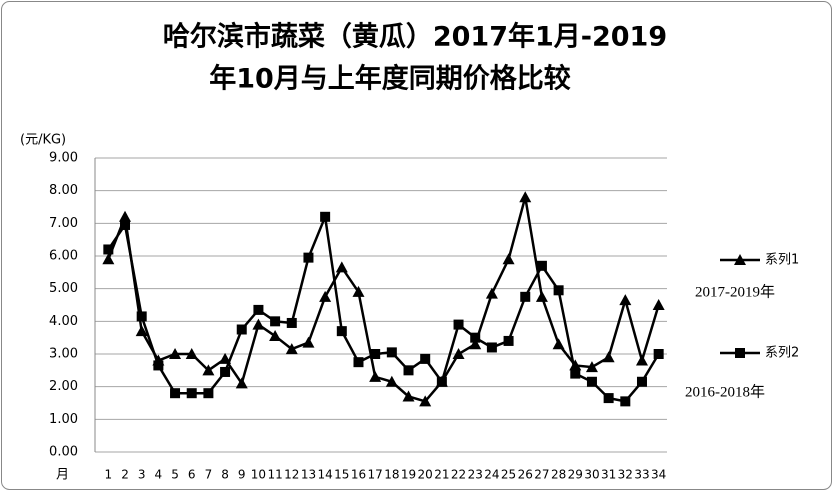  I want to click on x-tick-label: 30, so click(591, 475).